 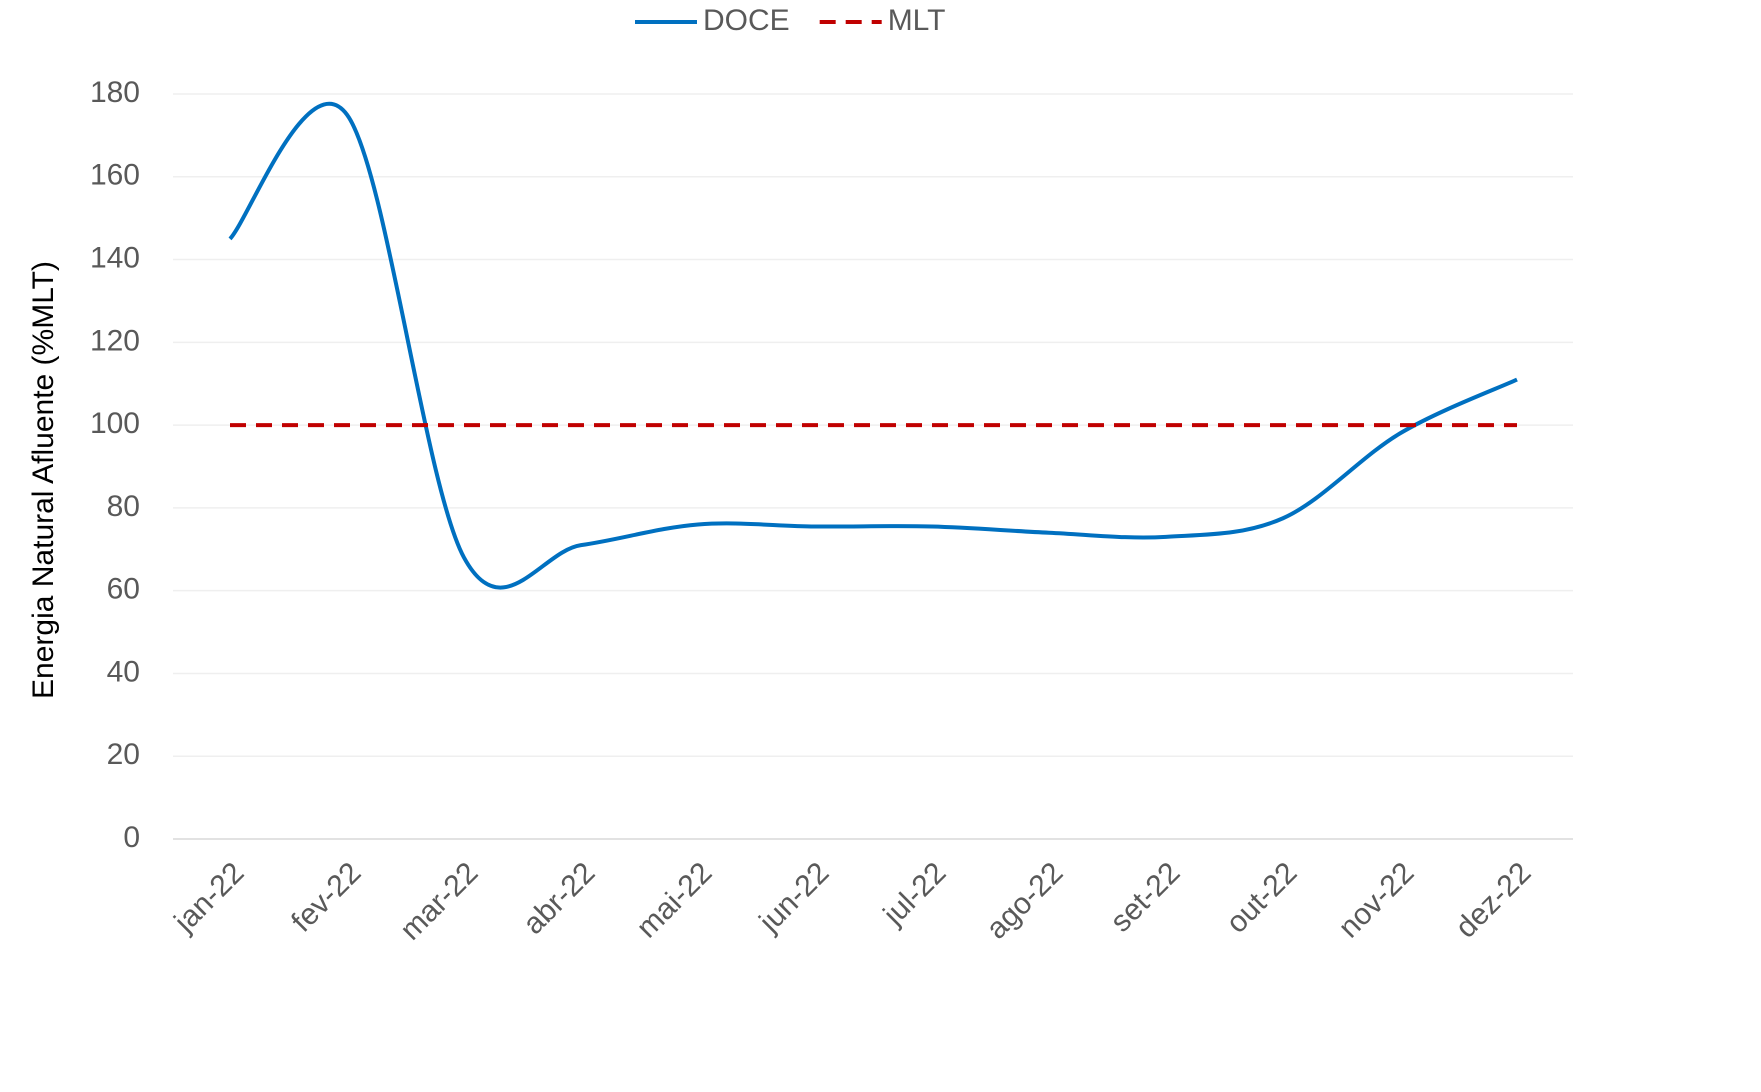 I want to click on y-tick-label: 100, so click(x=115, y=423).